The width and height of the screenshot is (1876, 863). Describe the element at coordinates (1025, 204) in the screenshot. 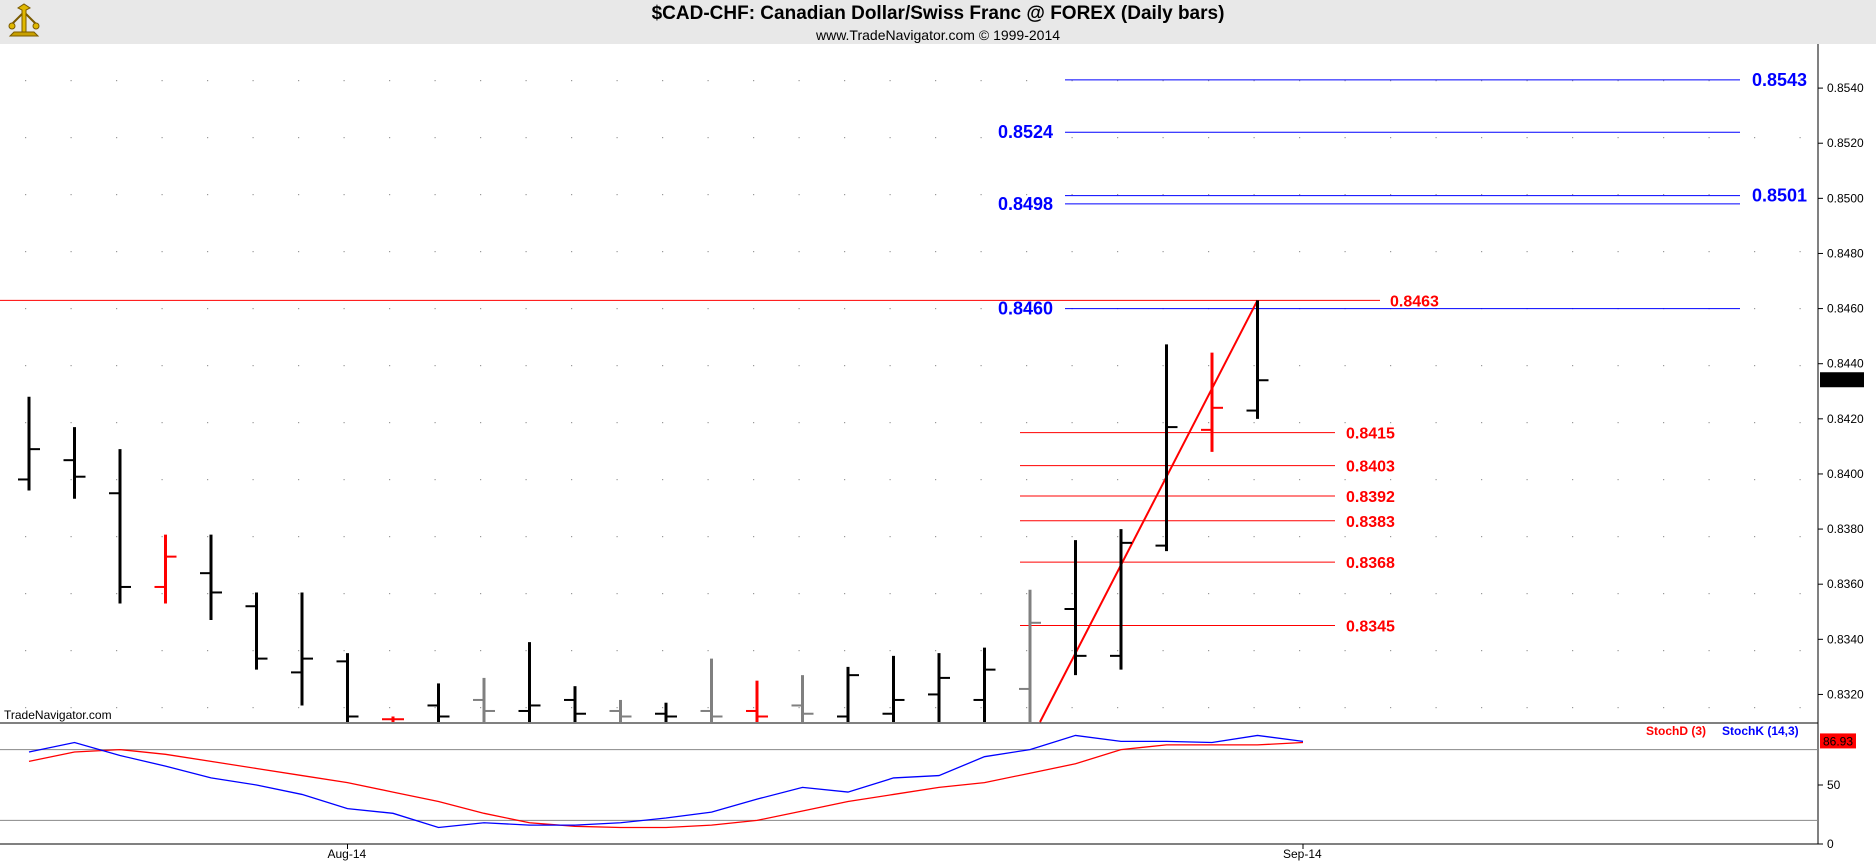

I see `blue-level-label: 0.8498` at that location.